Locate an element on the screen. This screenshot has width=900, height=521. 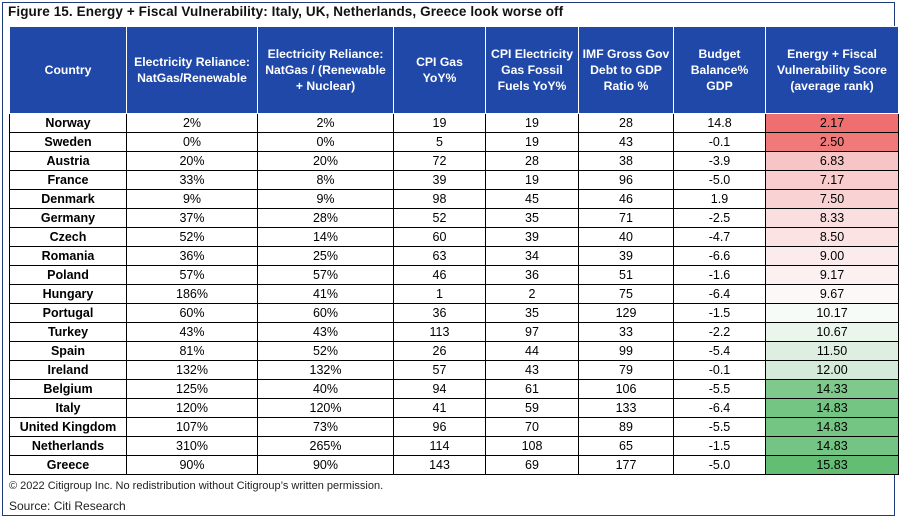
header-line: Ratio % is located at coordinates (626, 86).